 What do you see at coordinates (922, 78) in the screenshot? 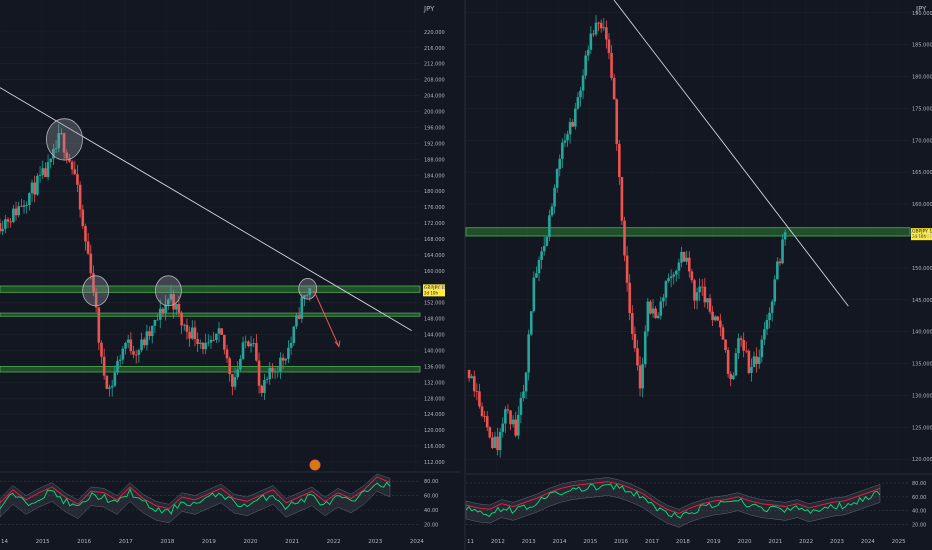
I see `y-tick-label: 180.000` at bounding box center [922, 78].